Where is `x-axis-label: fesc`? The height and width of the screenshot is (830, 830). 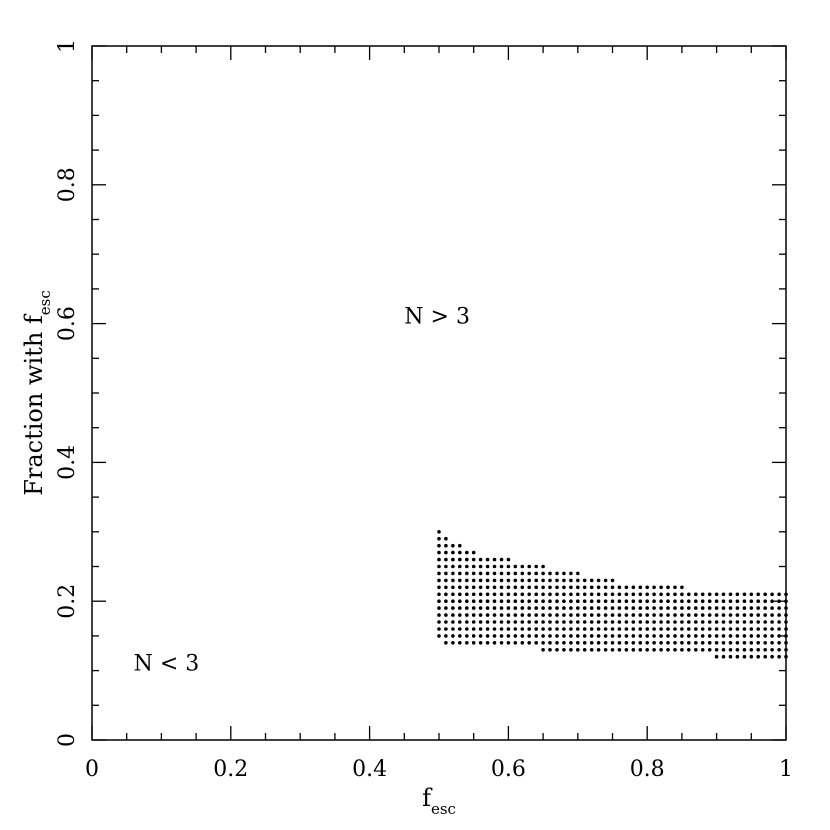 x-axis-label: fesc is located at coordinates (439, 801).